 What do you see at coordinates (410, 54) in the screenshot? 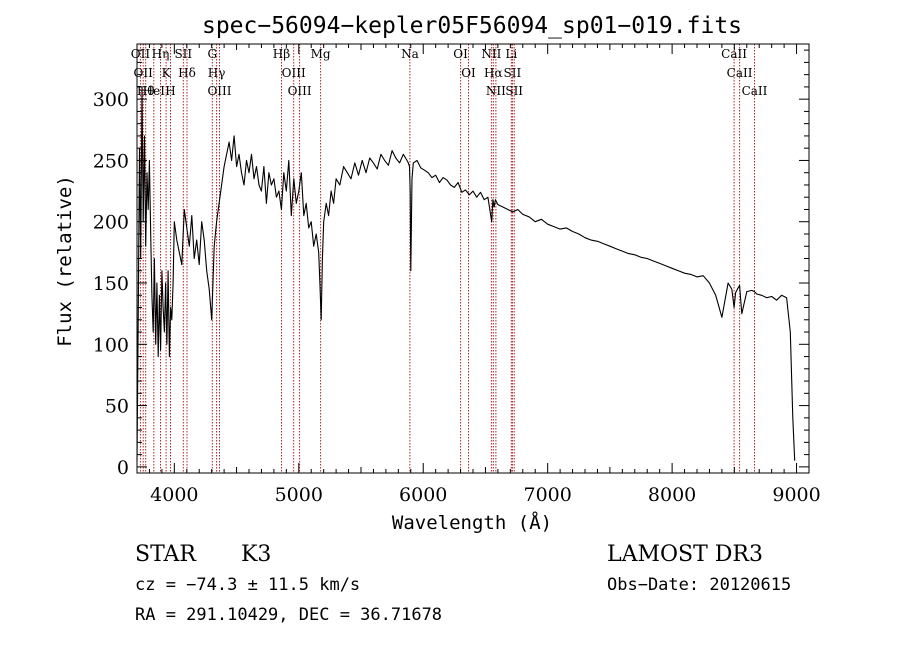
I see `line-label: Na` at bounding box center [410, 54].